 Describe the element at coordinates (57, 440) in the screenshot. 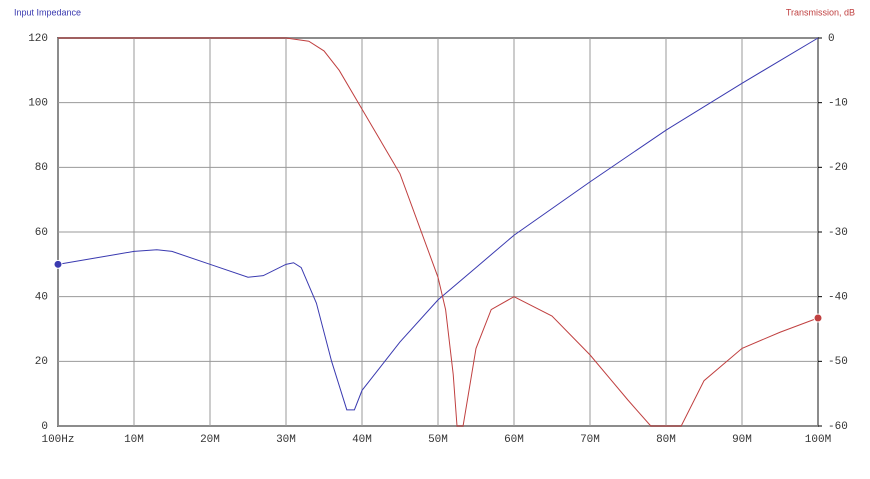

I see `x-tick-label: 100Hz` at that location.